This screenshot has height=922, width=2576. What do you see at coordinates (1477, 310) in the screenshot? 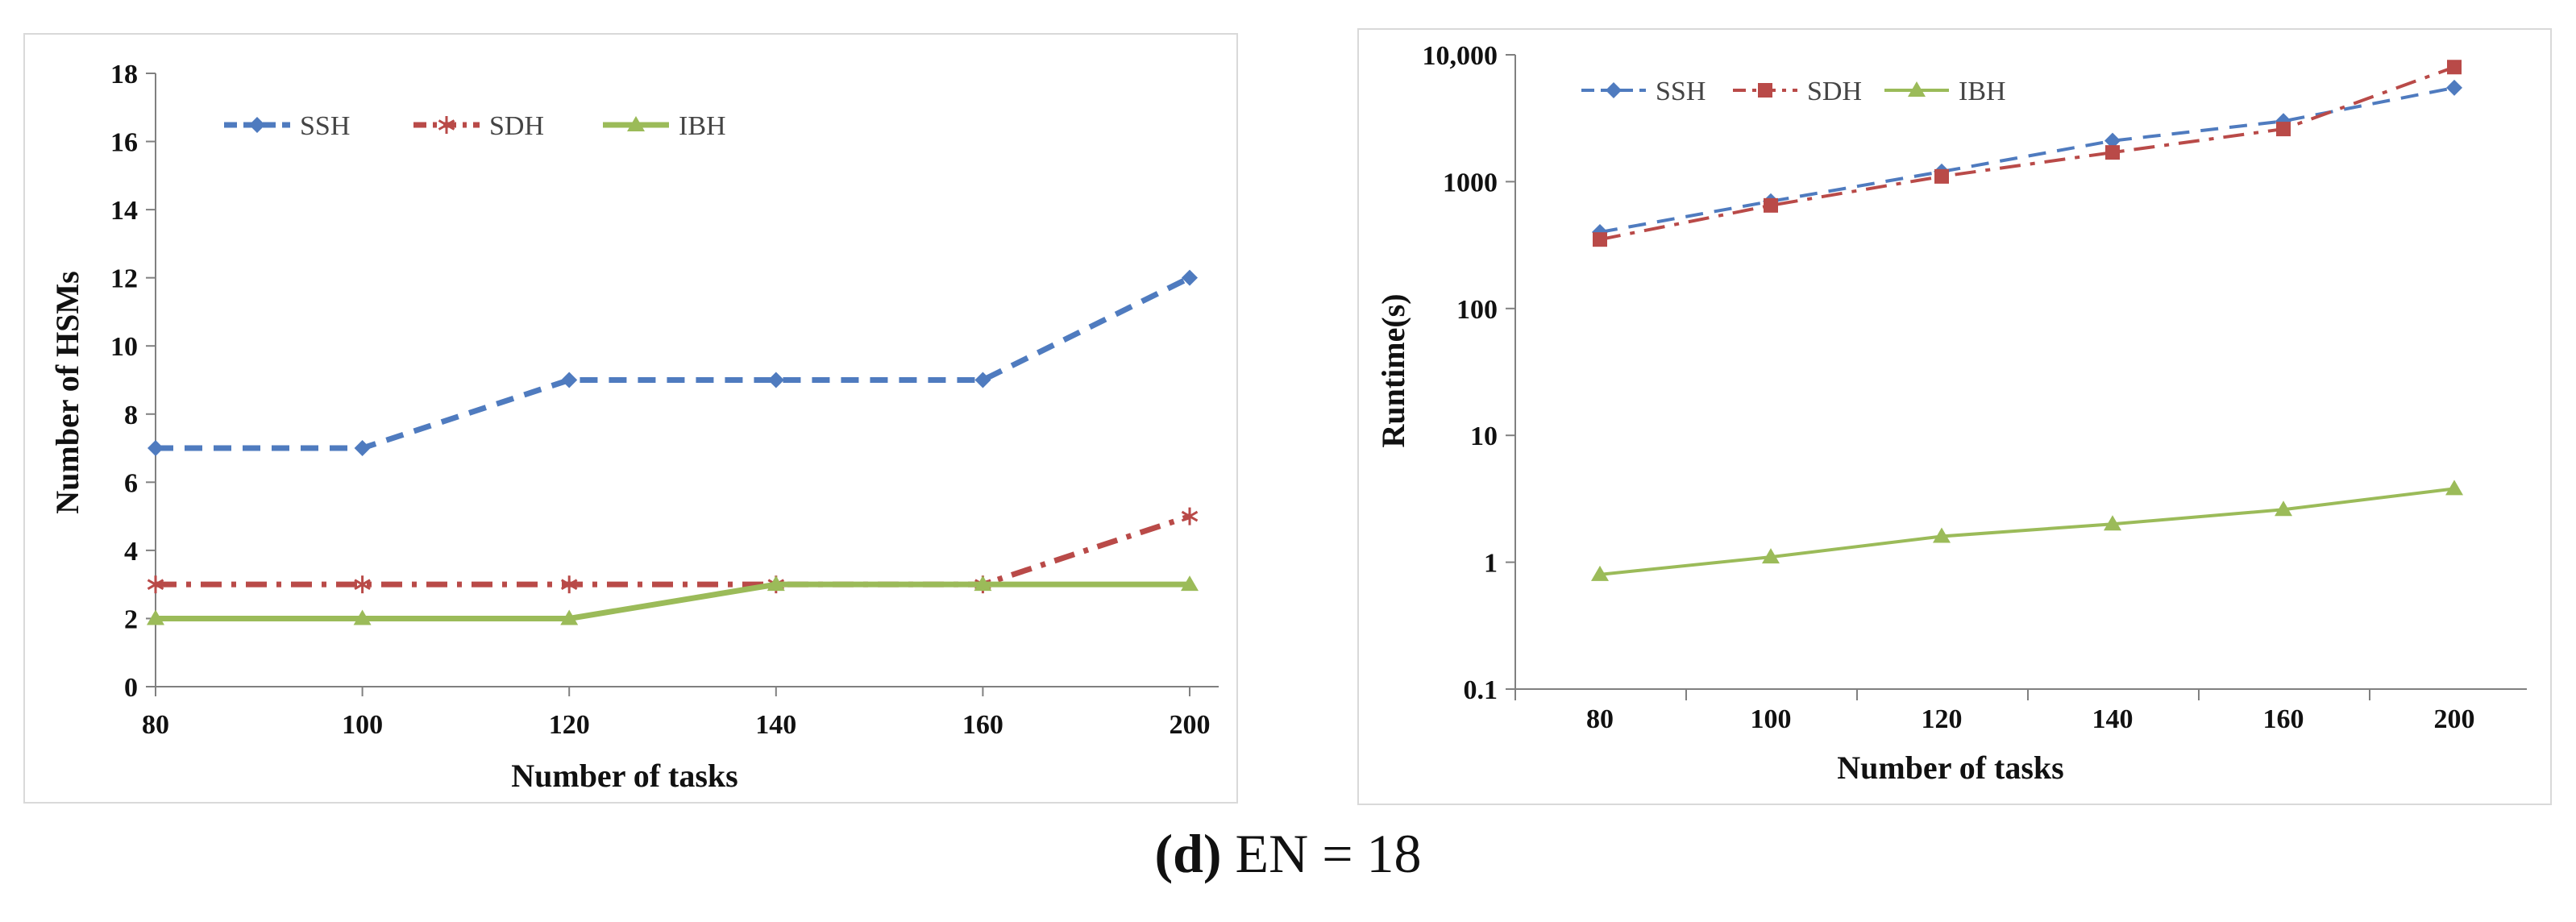
I see `y-tick-label: 100` at bounding box center [1477, 310].